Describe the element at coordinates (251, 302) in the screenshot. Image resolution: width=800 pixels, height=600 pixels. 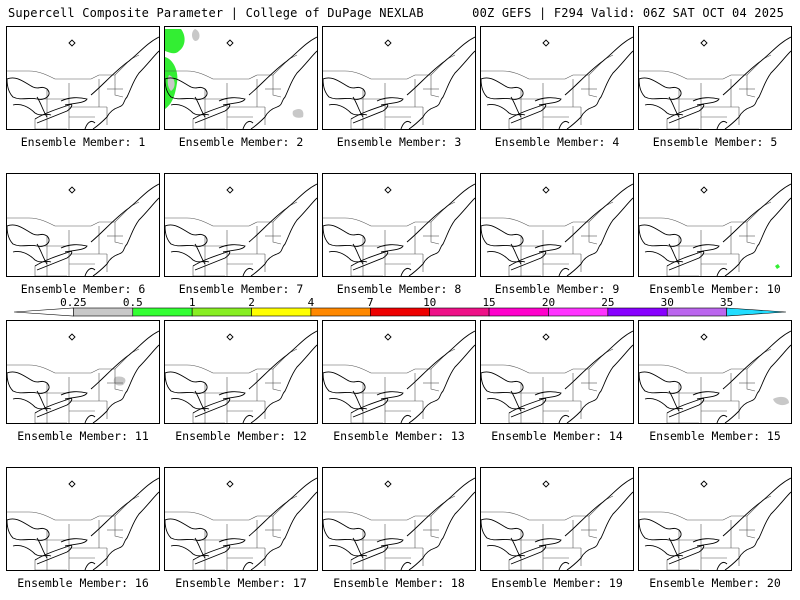
I see `colorbar-tick-label: 2` at that location.